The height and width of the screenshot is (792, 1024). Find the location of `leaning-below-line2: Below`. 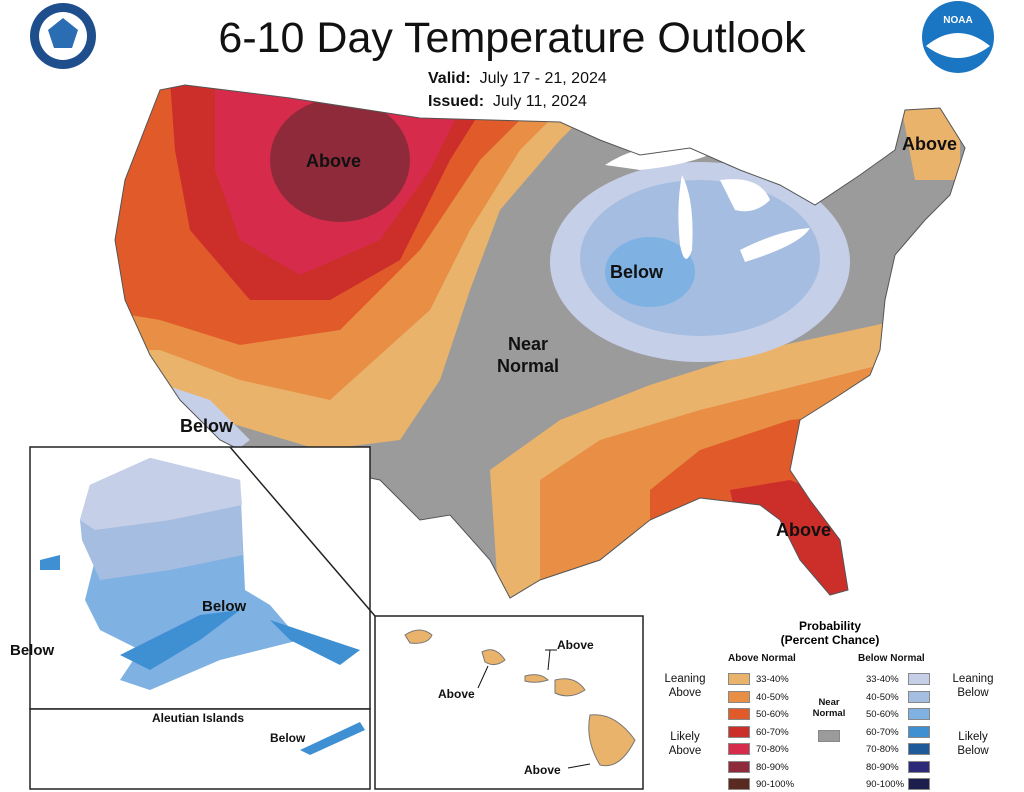

leaning-below-line2: Below is located at coordinates (973, 693).